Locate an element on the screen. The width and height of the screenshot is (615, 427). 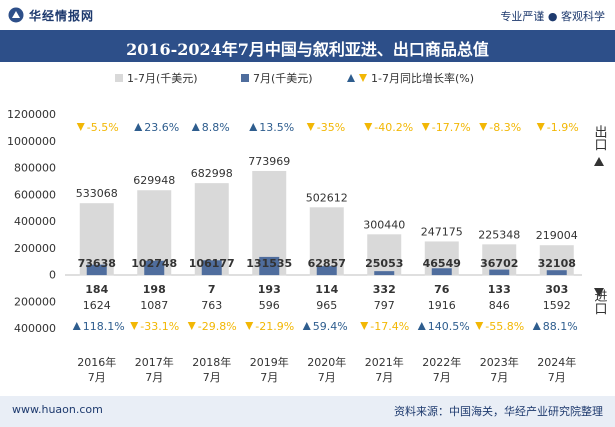
legend: 1-7月(千美元) 7月(千美元) 1-7月同比增长率(%) is located at coordinates (294, 78).